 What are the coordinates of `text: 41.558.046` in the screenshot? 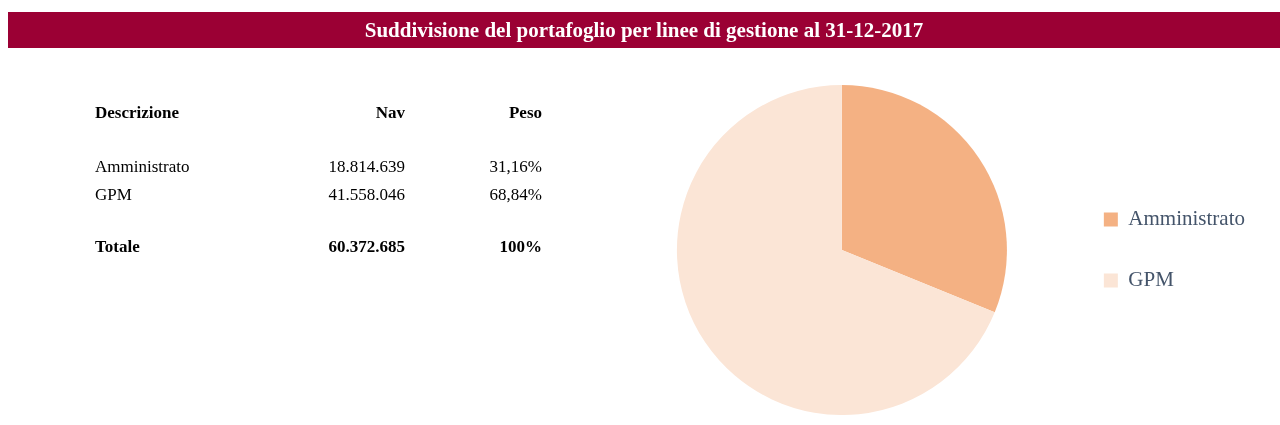 It's located at (366, 195).